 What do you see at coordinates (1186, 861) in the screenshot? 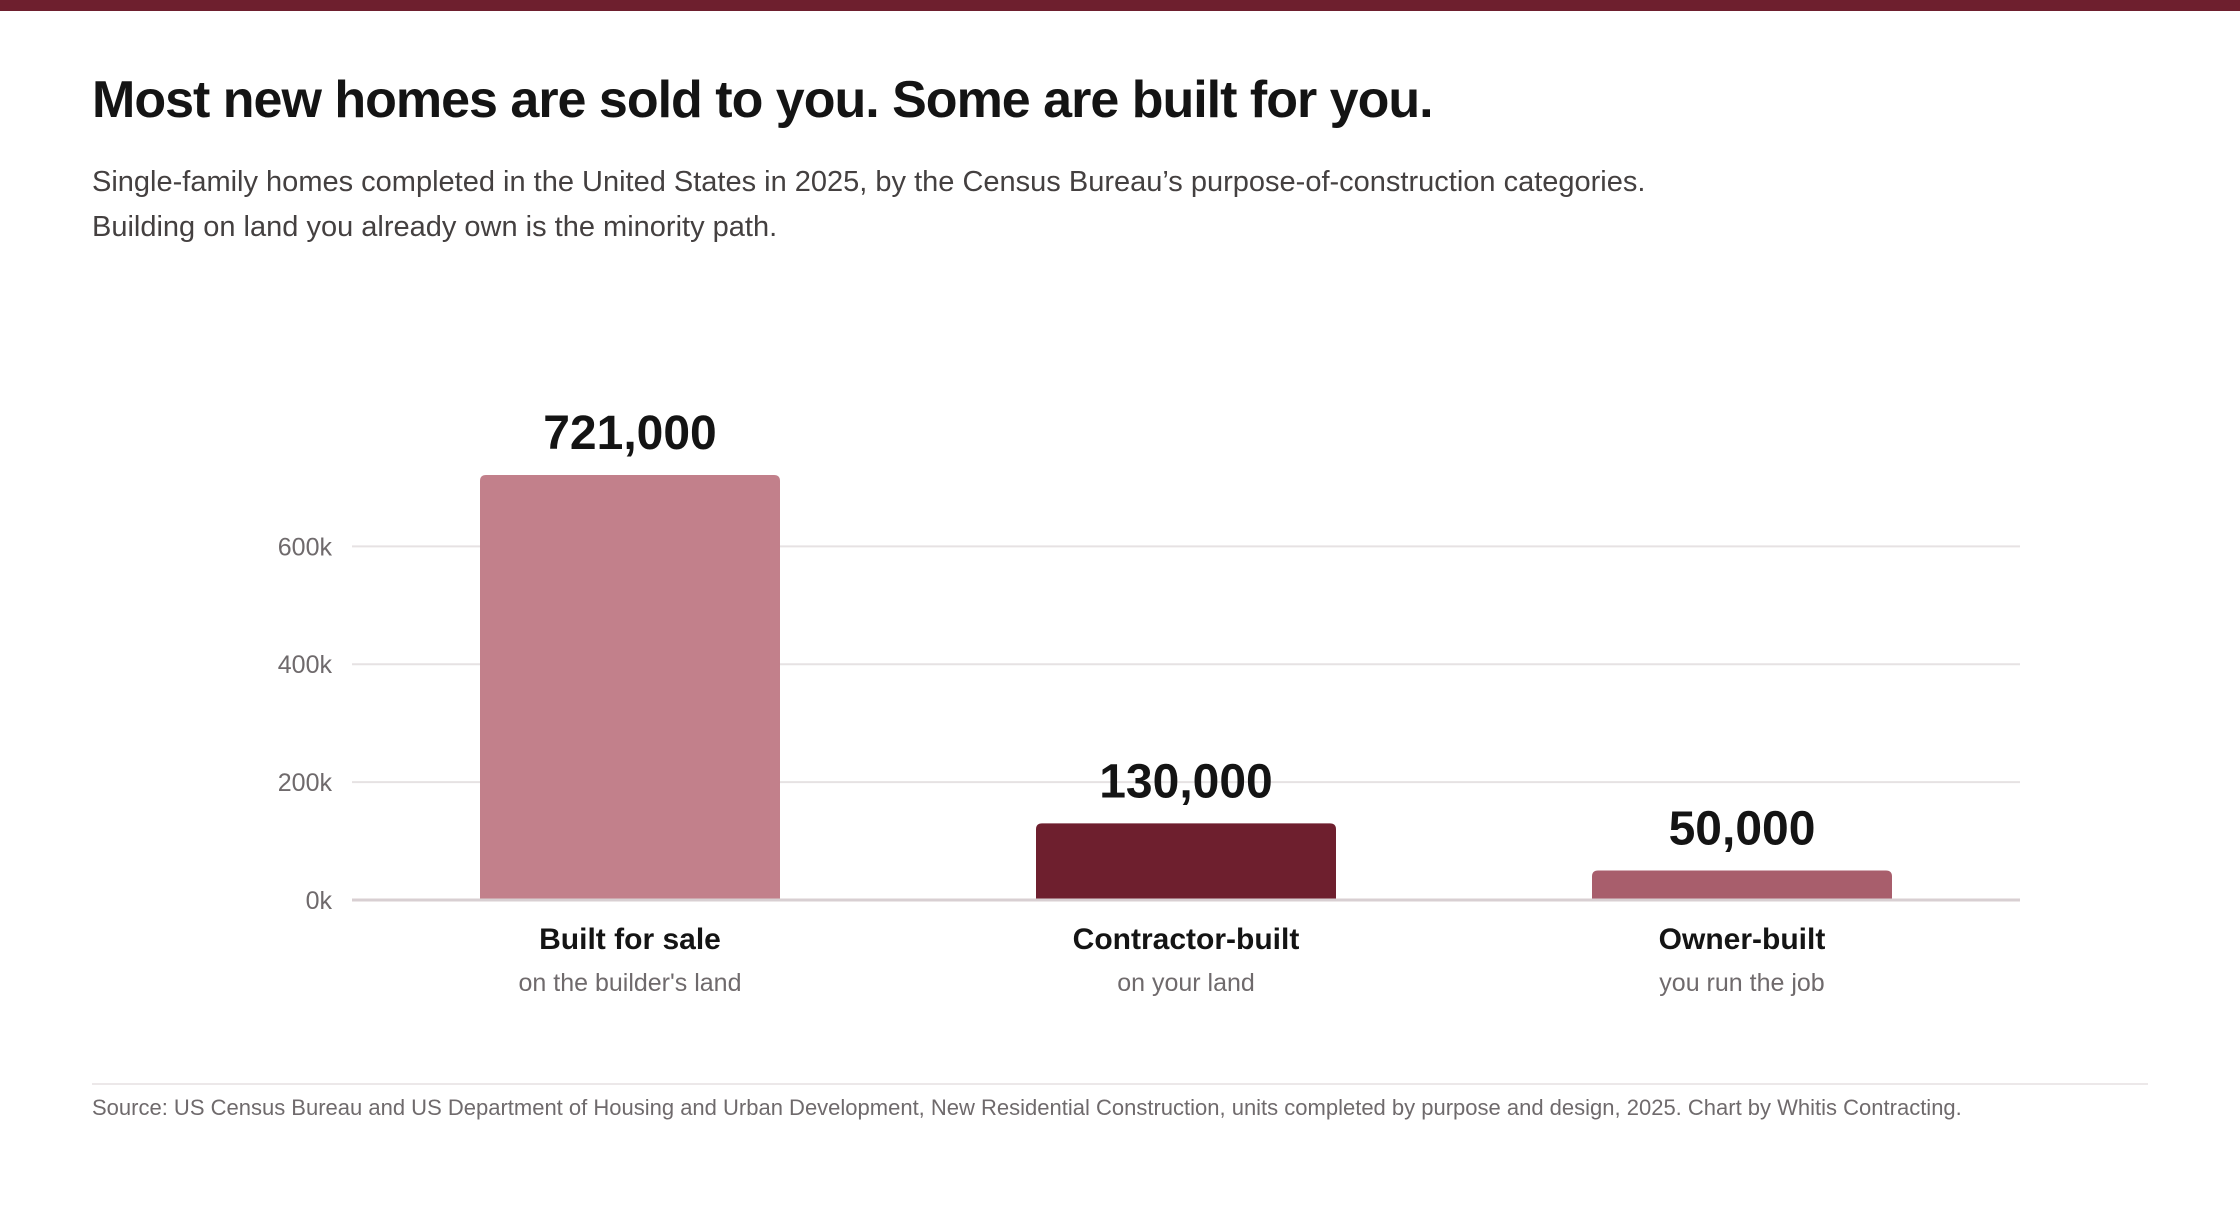
I see `bar-contractor-built` at bounding box center [1186, 861].